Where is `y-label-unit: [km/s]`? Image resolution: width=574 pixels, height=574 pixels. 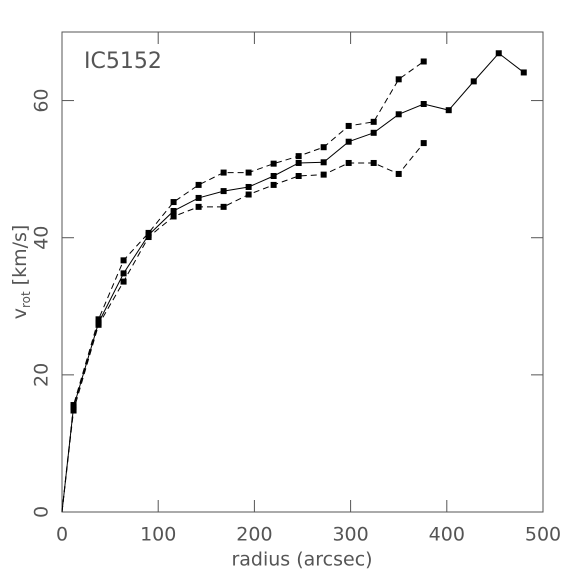
y-label-unit: [km/s] is located at coordinates (20, 255).